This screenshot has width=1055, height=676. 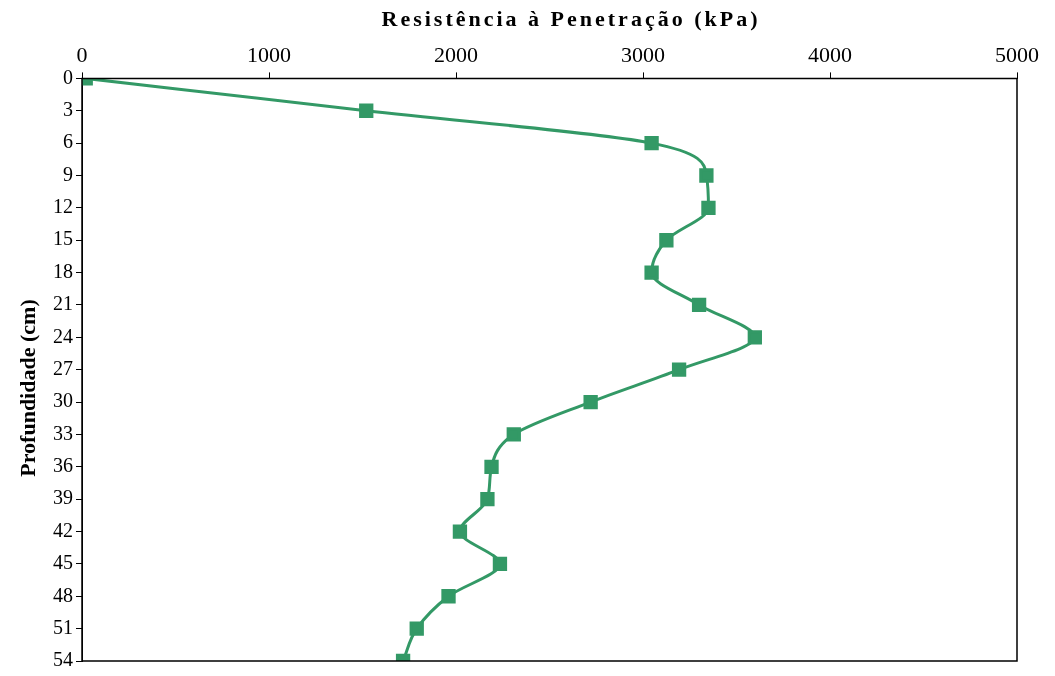 What do you see at coordinates (63, 335) in the screenshot?
I see `y-tick-label: 24` at bounding box center [63, 335].